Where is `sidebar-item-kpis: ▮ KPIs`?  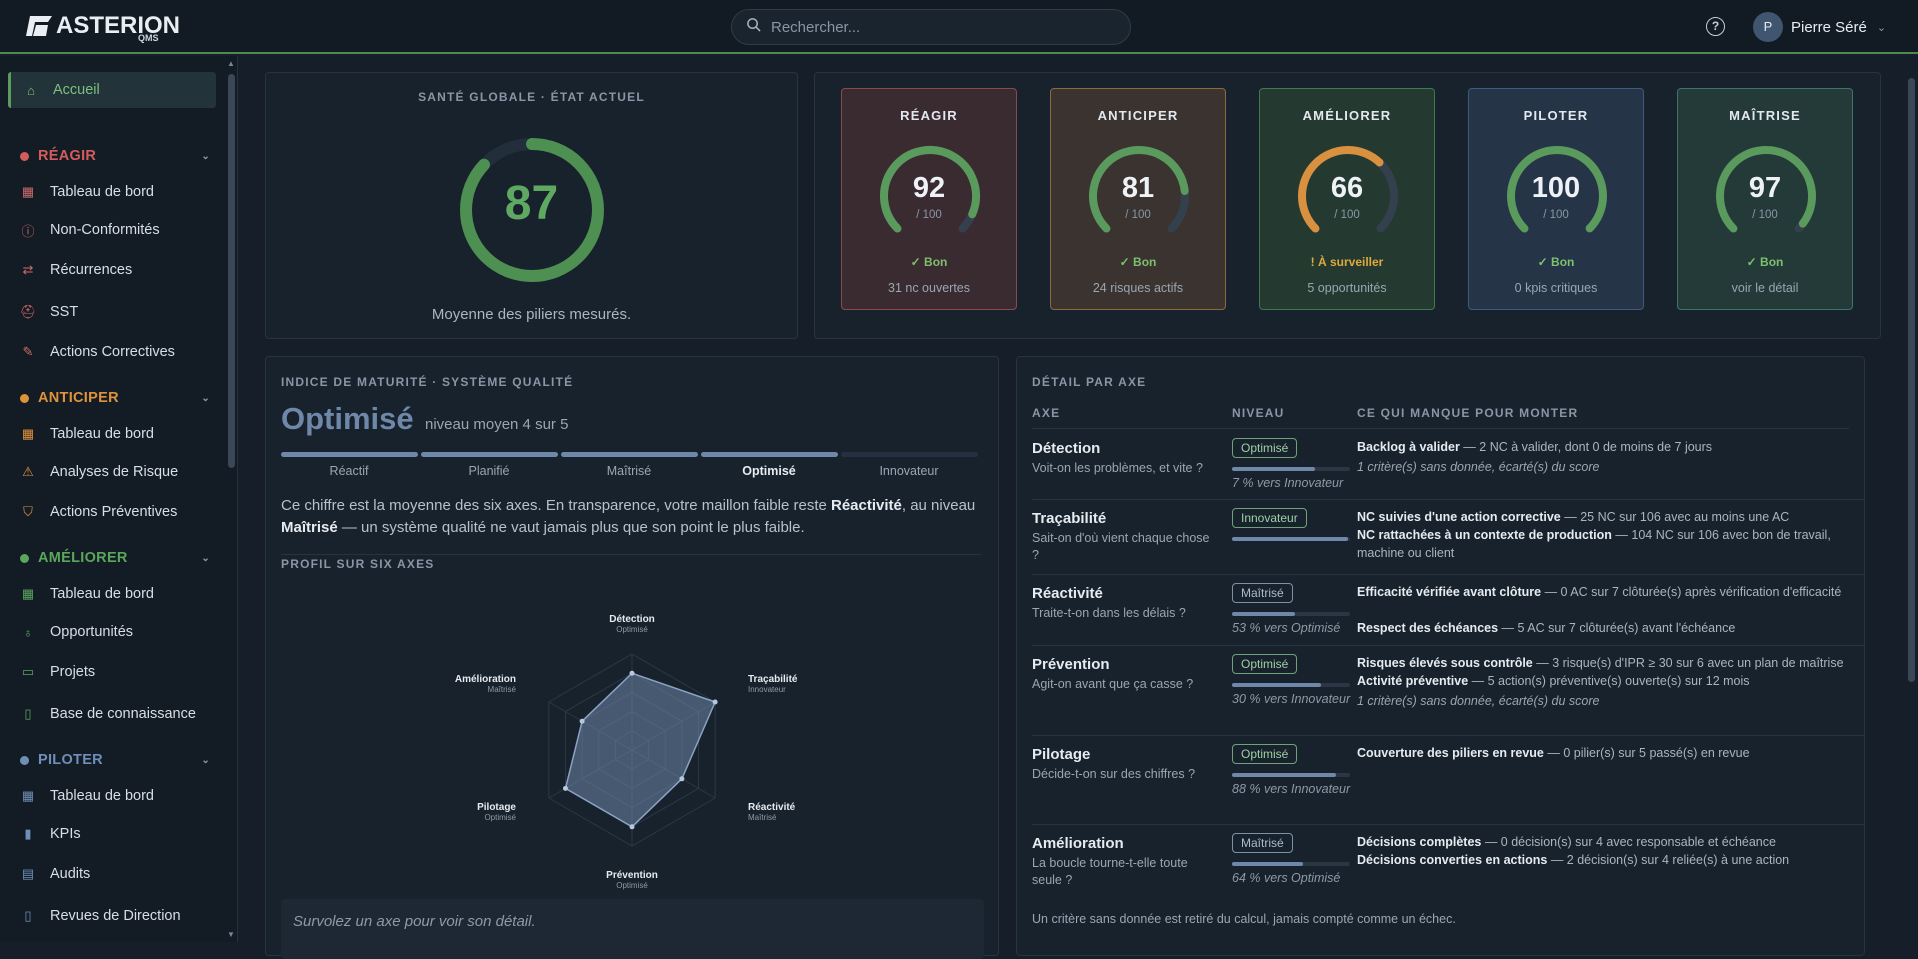 sidebar-item-kpis: ▮ KPIs is located at coordinates (112, 834).